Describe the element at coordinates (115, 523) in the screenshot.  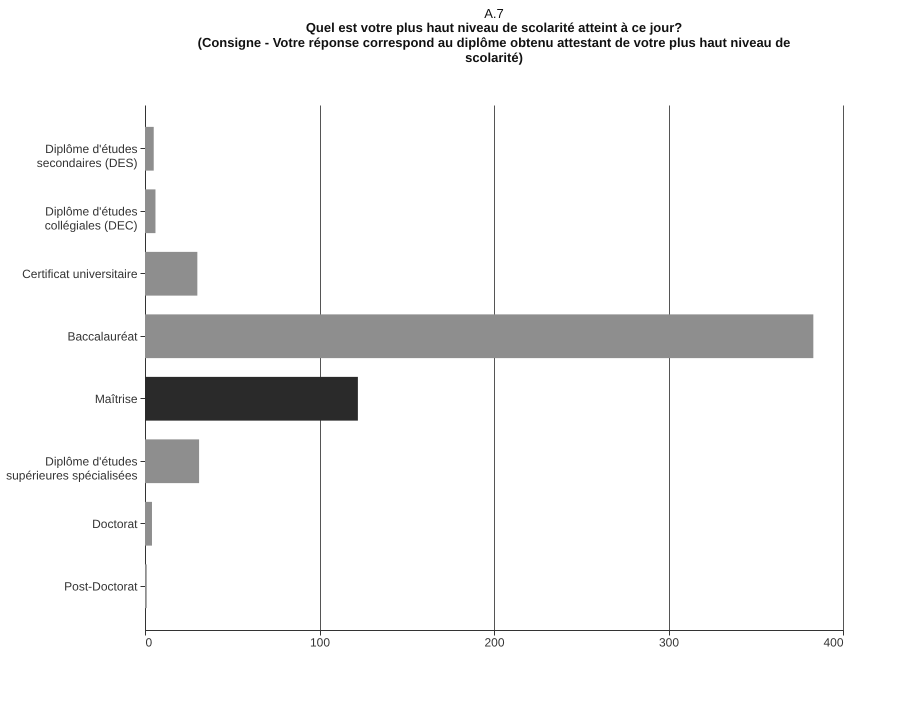
I see `y-tick-label: Doctorat` at that location.